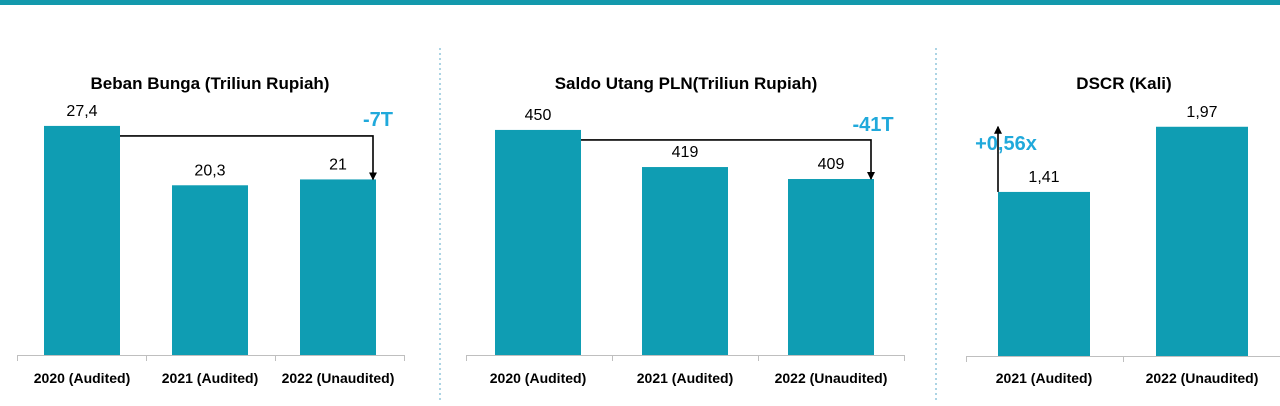  Describe the element at coordinates (1201, 112) in the screenshot. I see `data-label: 1,97` at that location.